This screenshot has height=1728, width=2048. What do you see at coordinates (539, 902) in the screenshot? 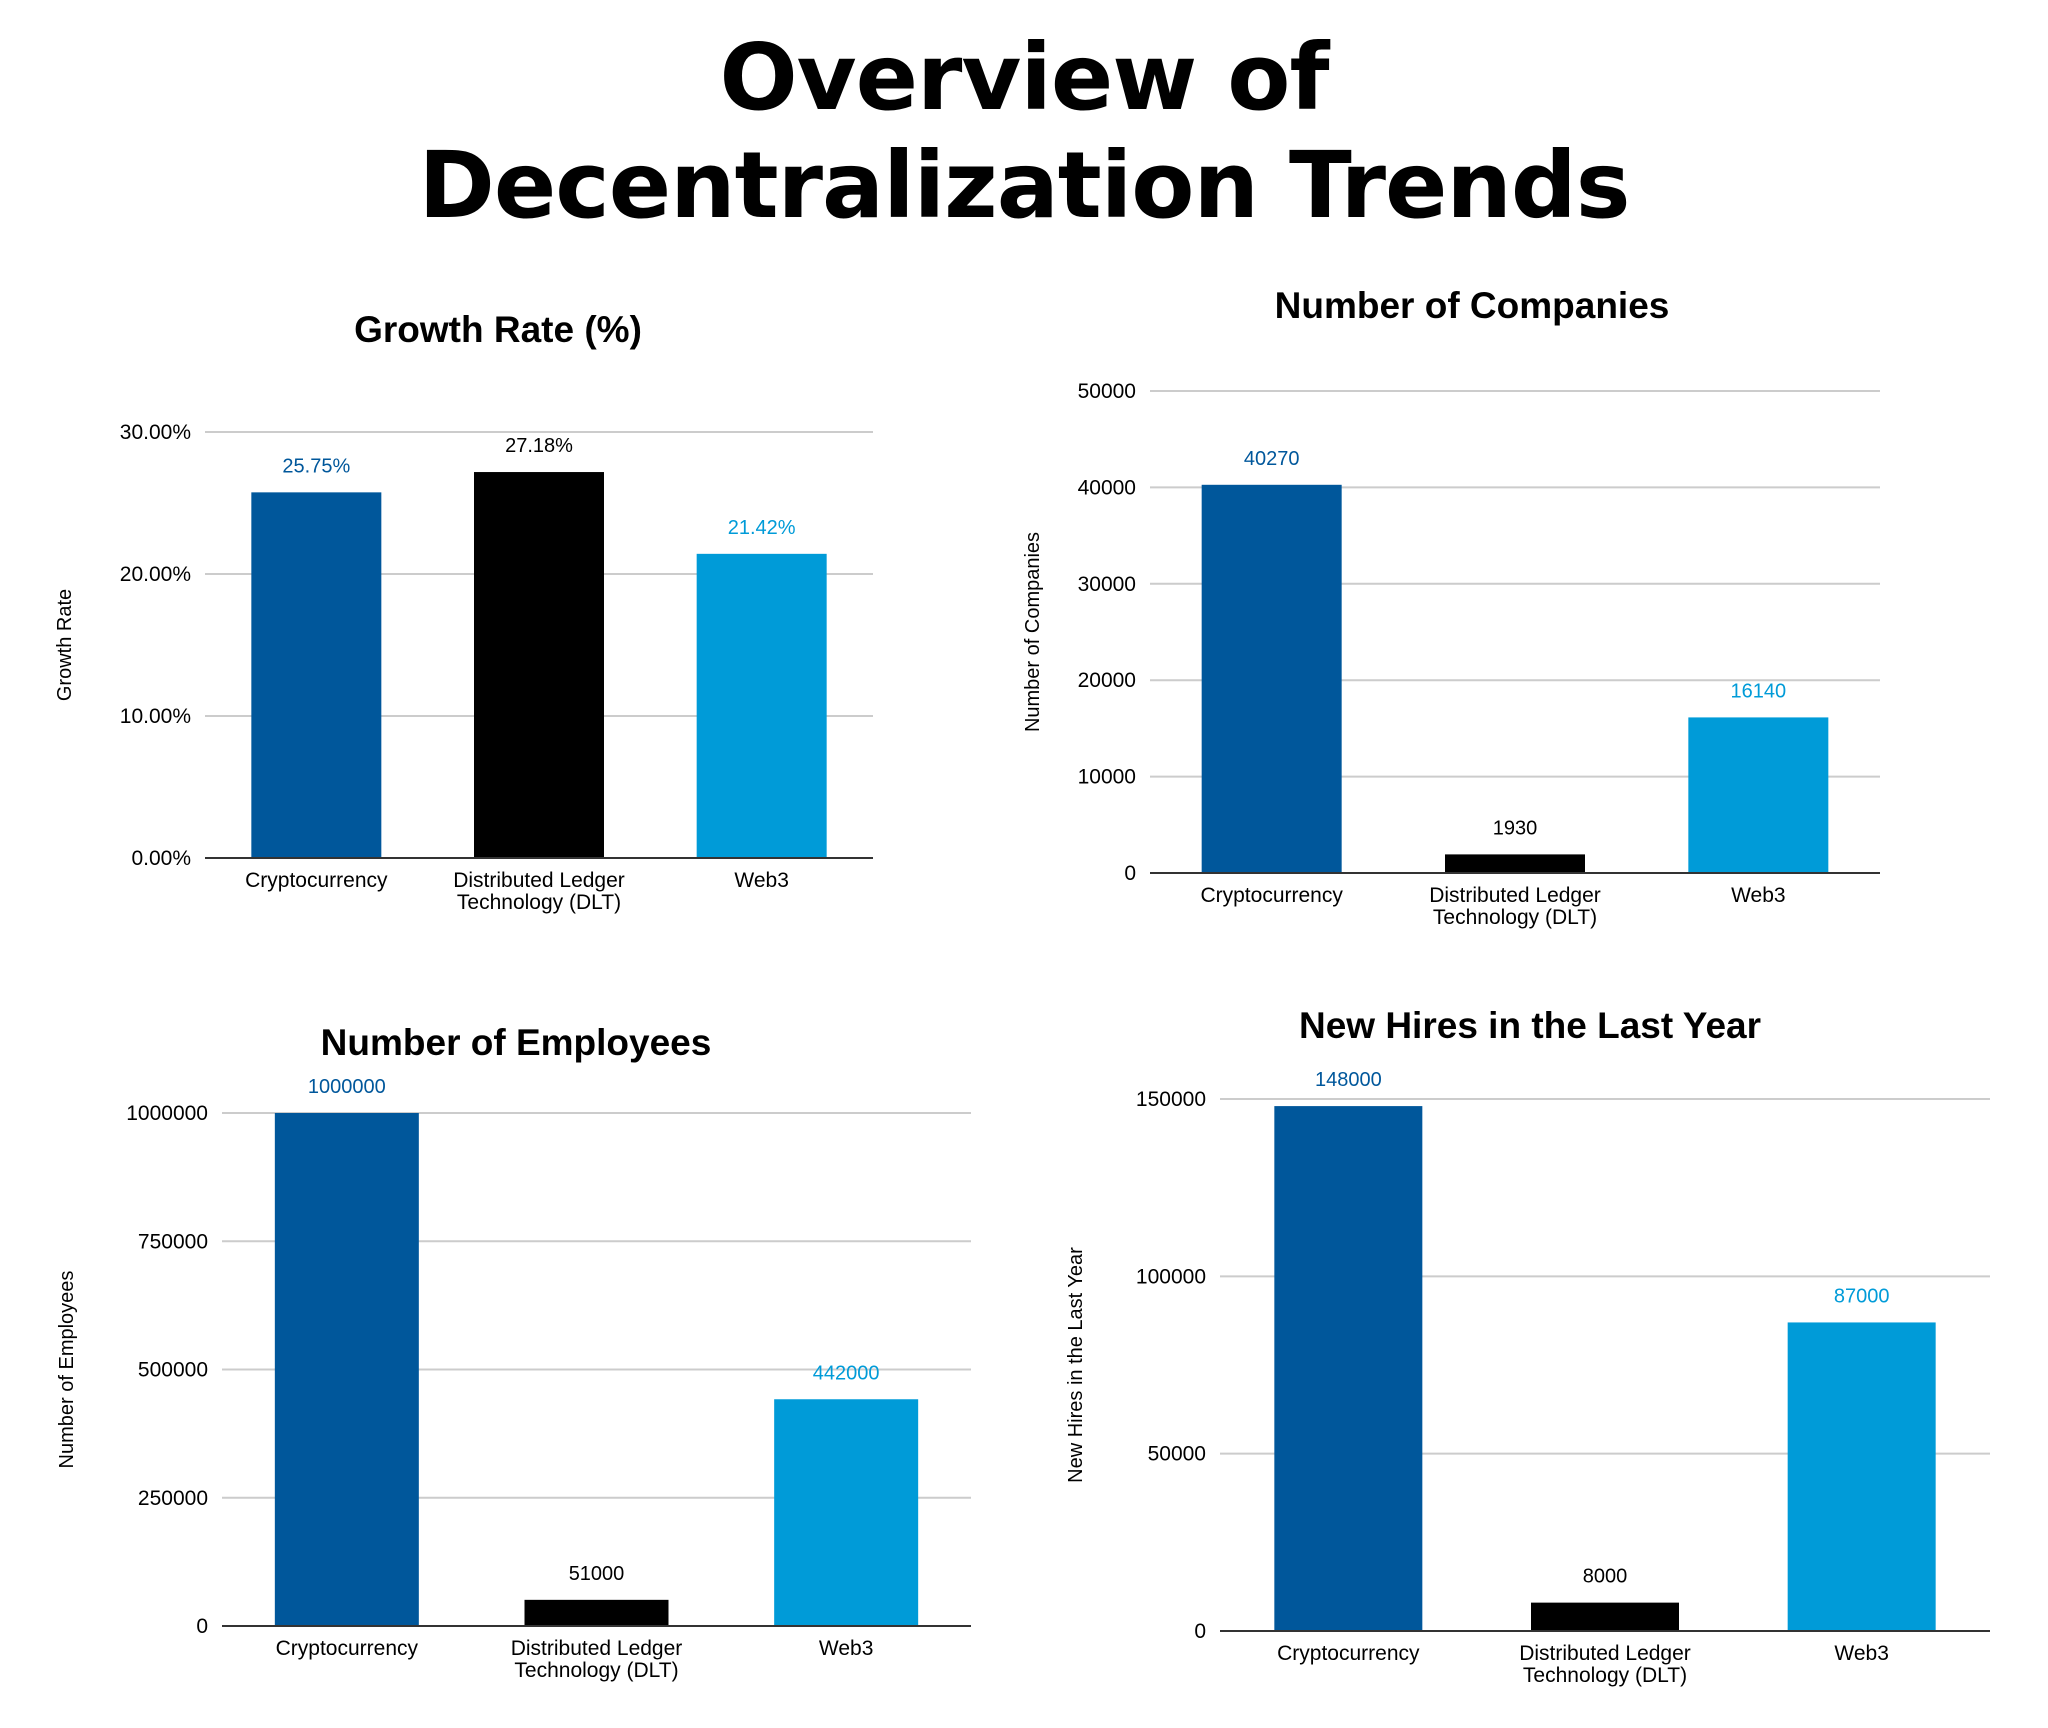
I see `growth-rate-category-label: Technology (DLT)` at bounding box center [539, 902].